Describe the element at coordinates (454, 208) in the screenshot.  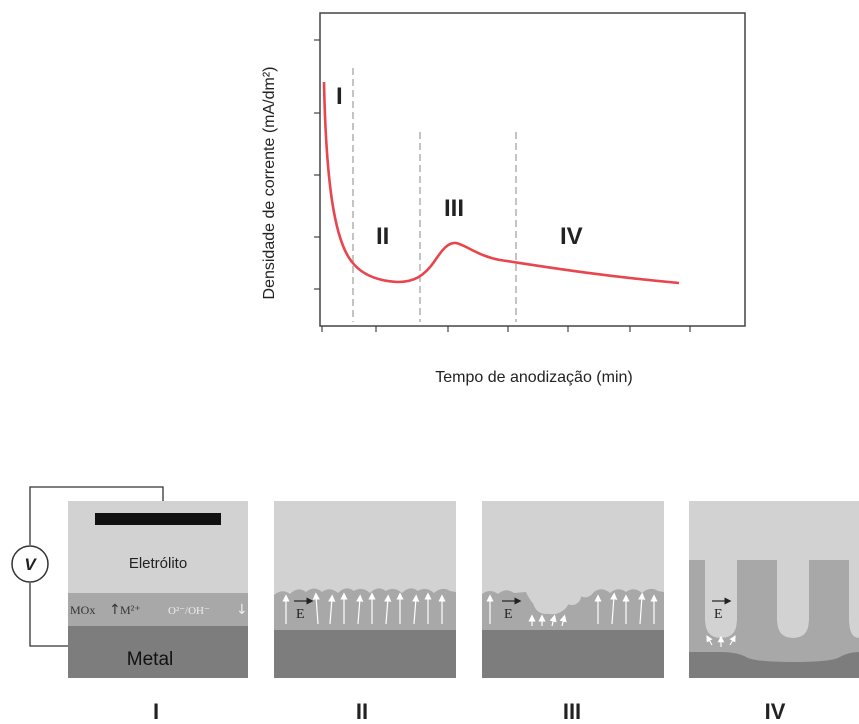
I see `region-label-3: III` at that location.